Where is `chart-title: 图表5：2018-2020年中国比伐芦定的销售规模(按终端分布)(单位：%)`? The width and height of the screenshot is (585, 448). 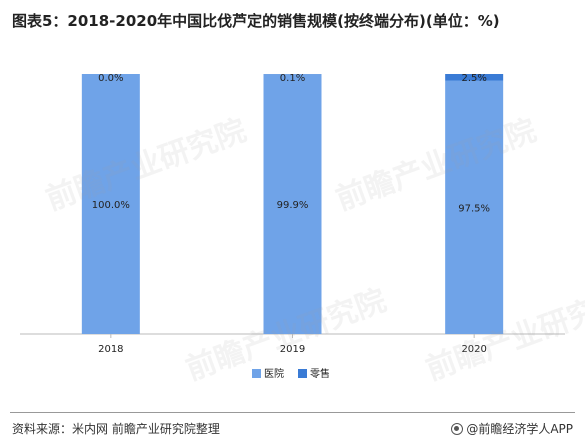 chart-title: 图表5：2018-2020年中国比伐芦定的销售规模(按终端分布)(单位：%) is located at coordinates (256, 21).